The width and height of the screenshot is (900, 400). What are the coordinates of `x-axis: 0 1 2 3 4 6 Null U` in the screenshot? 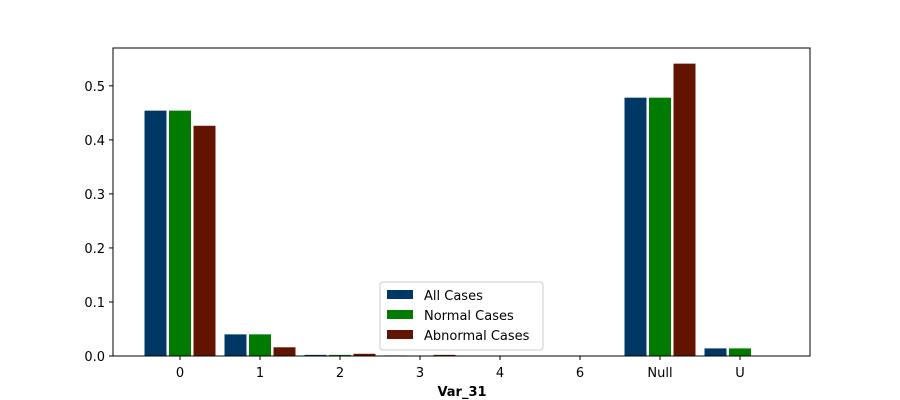 It's located at (460, 368).